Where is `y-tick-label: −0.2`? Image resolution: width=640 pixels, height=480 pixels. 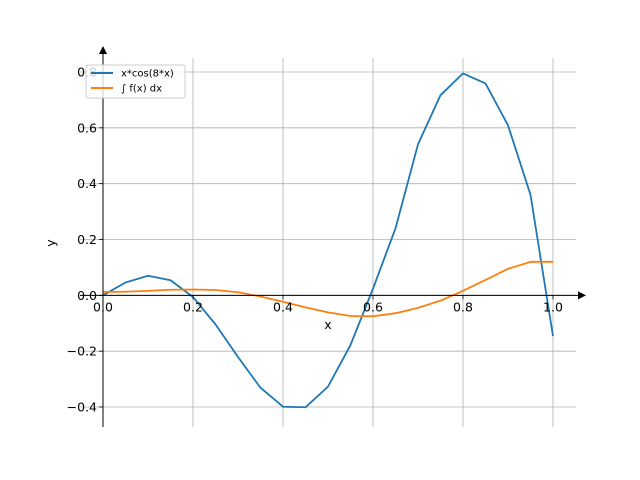
y-tick-label: −0.2 is located at coordinates (82, 351).